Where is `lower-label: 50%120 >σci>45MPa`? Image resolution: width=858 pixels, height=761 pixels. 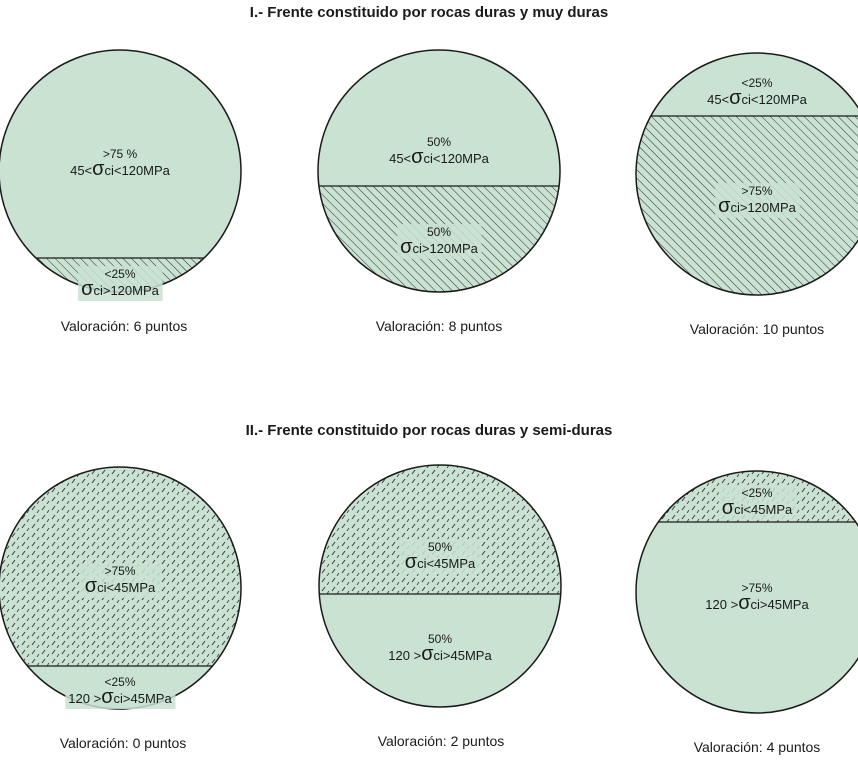 lower-label: 50%120 >σci>45MPa is located at coordinates (440, 648).